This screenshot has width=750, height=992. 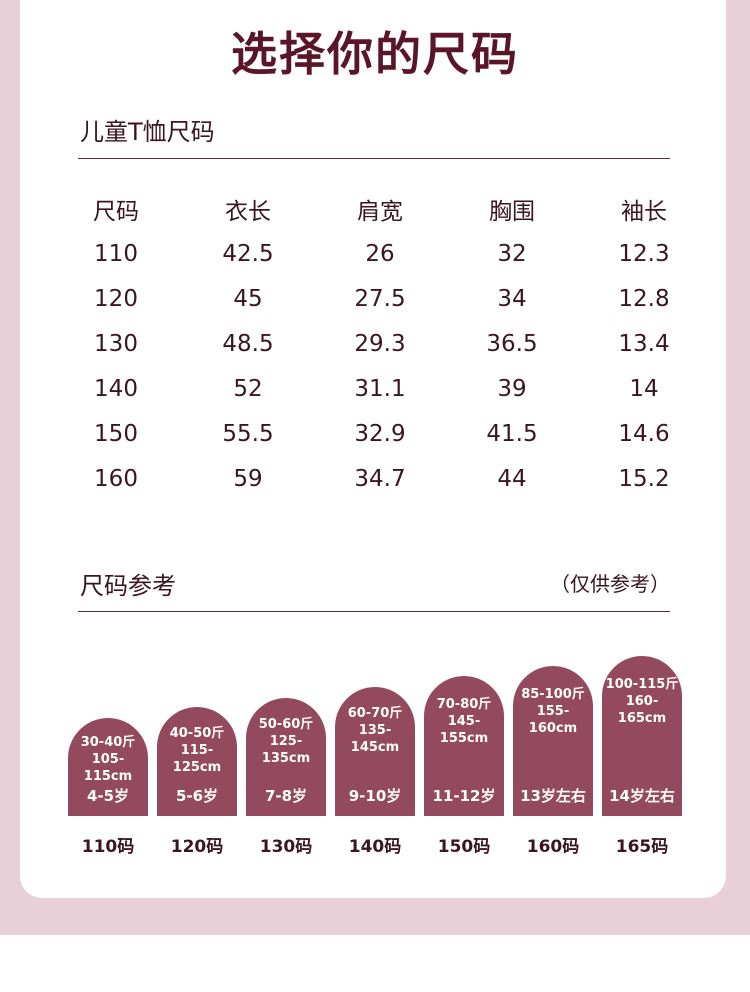 What do you see at coordinates (108, 796) in the screenshot?
I see `age-label: 4-5岁` at bounding box center [108, 796].